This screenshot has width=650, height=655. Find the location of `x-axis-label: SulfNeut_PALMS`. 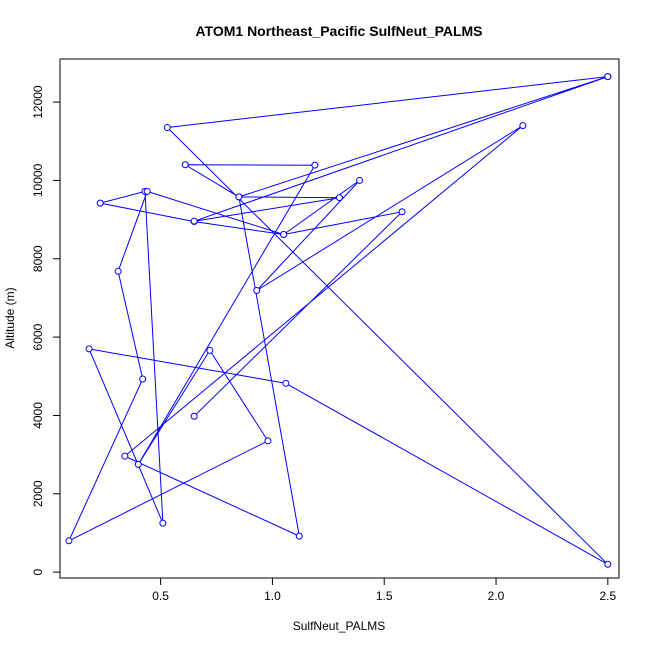

x-axis-label: SulfNeut_PALMS is located at coordinates (339, 626).